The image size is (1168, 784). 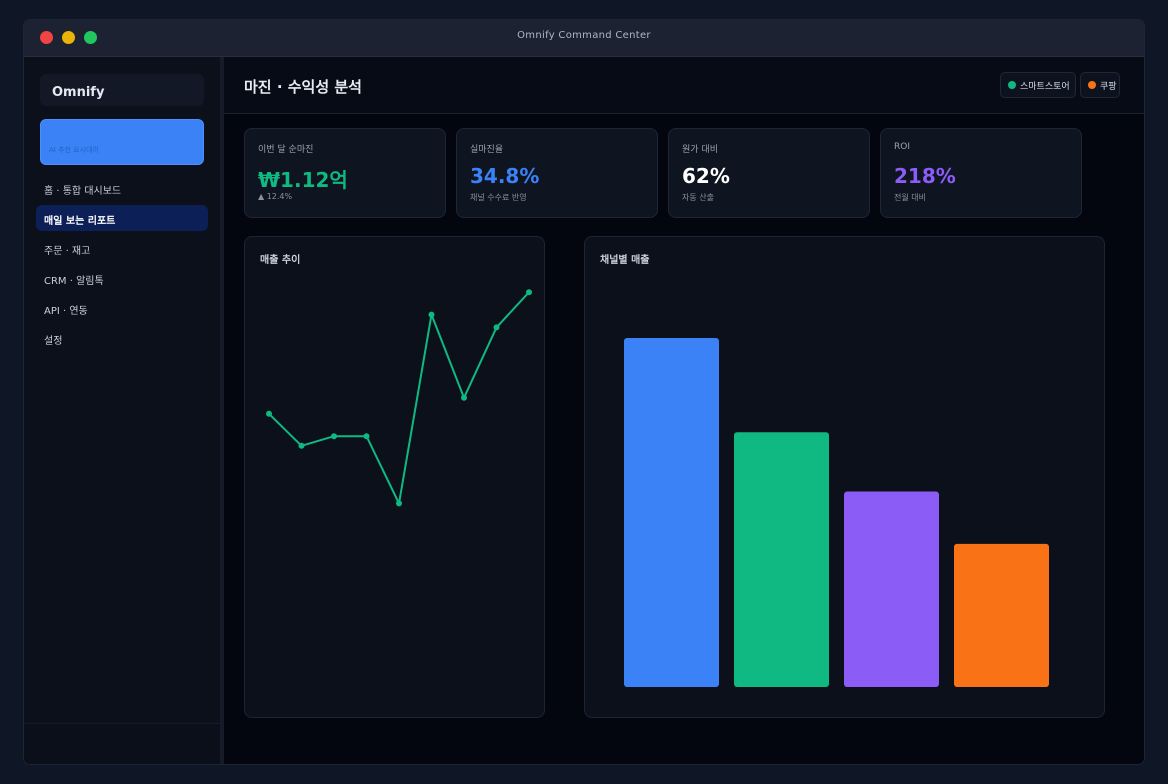 What do you see at coordinates (769, 173) in the screenshot?
I see `kpi-card-cost-ratio: 원가 대비 62% 자동 산출` at bounding box center [769, 173].